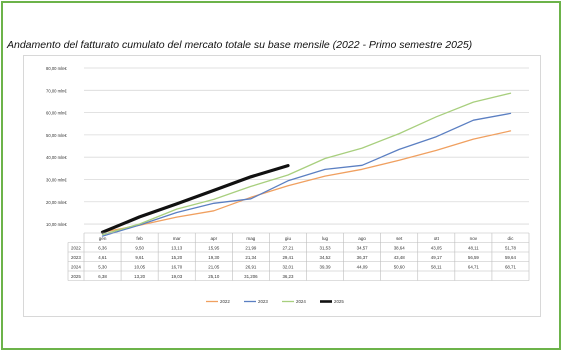 The height and width of the screenshot is (355, 566). Describe the element at coordinates (436, 266) in the screenshot. I see `data-label: 58,11` at that location.